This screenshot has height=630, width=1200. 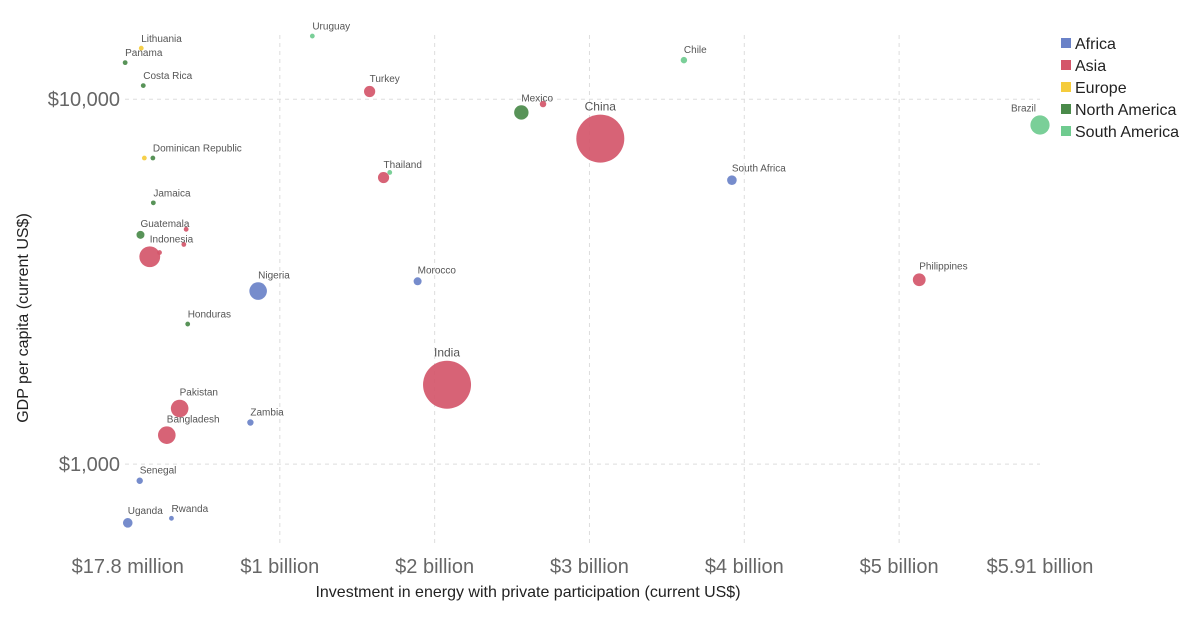 What do you see at coordinates (250, 422) in the screenshot?
I see `point-zambia` at bounding box center [250, 422].